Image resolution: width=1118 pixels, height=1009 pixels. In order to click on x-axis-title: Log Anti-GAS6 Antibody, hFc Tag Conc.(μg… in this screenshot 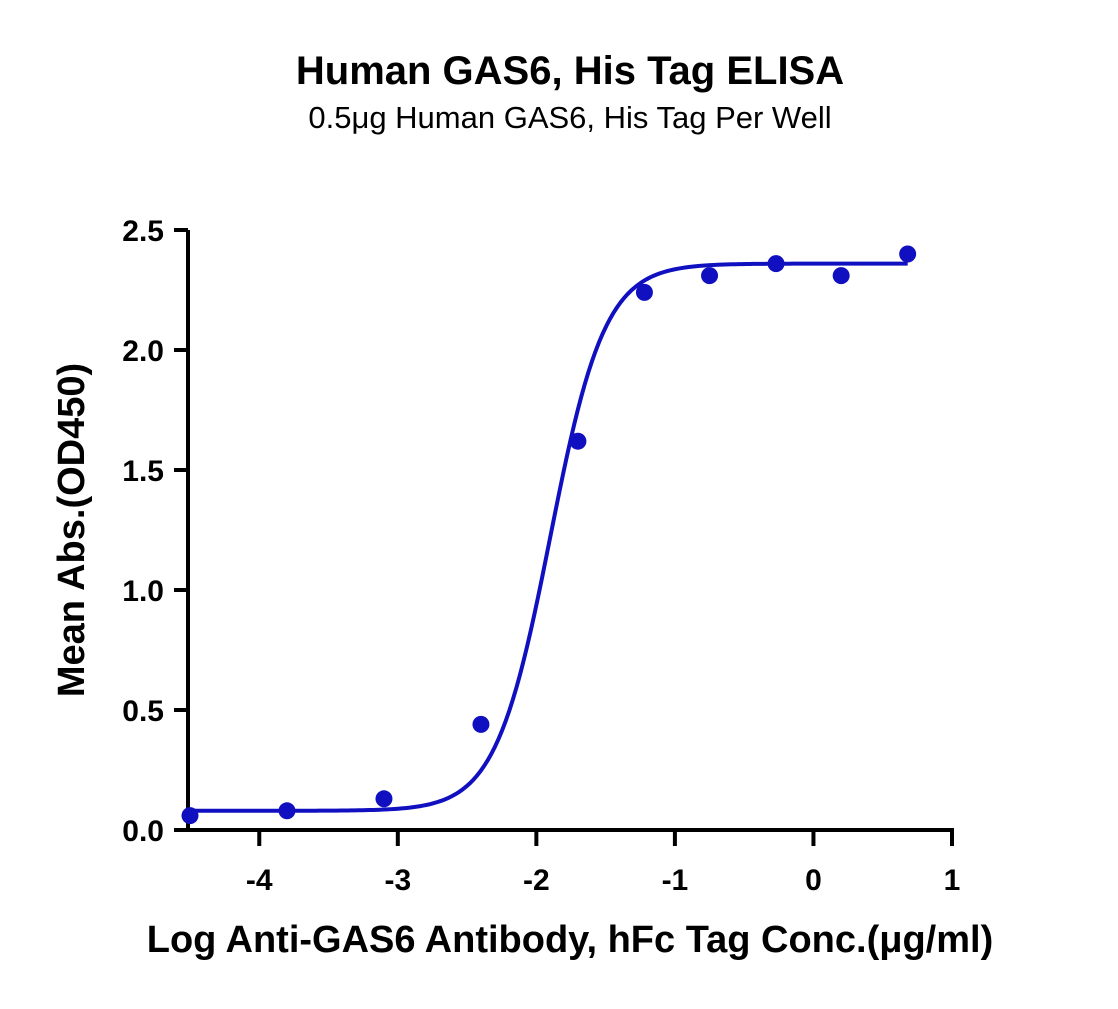, I will do `click(570, 940)`.